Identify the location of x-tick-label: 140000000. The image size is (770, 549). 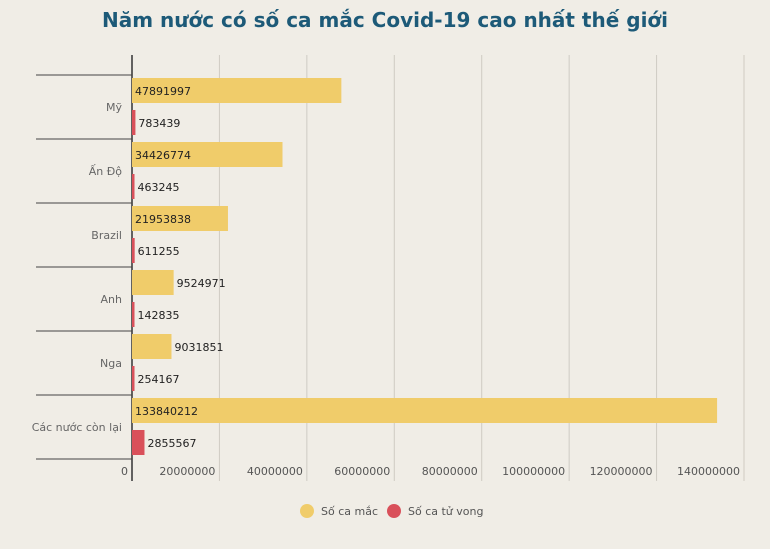
(708, 471).